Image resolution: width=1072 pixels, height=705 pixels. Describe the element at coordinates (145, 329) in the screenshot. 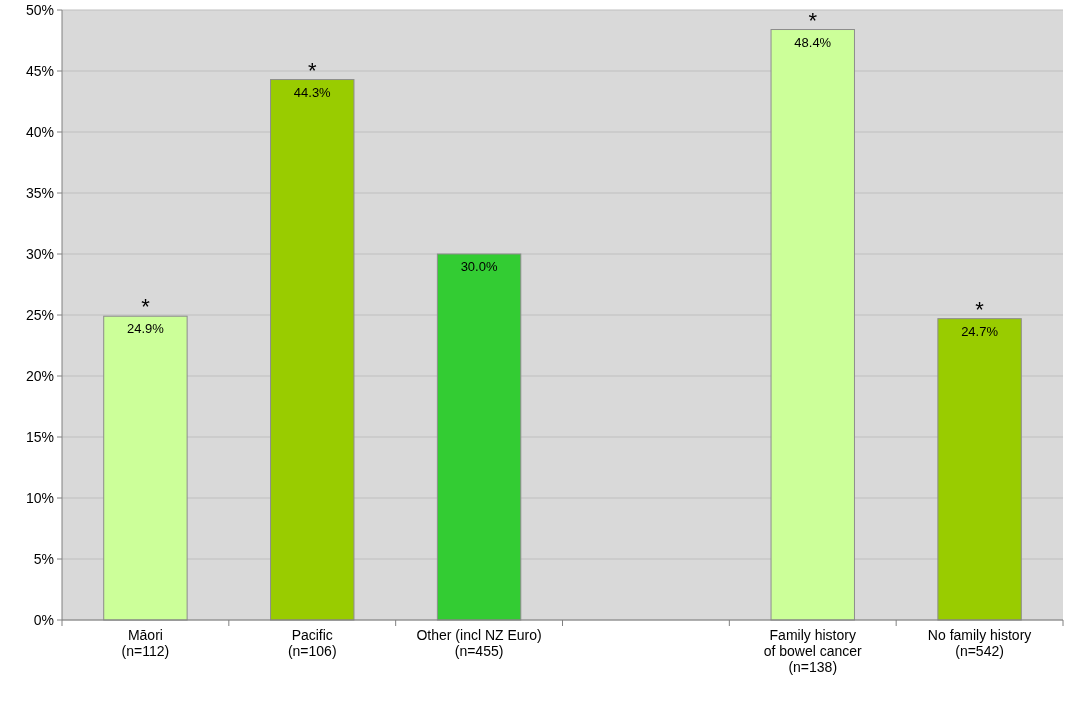

I see `data-label: 24.9%` at that location.